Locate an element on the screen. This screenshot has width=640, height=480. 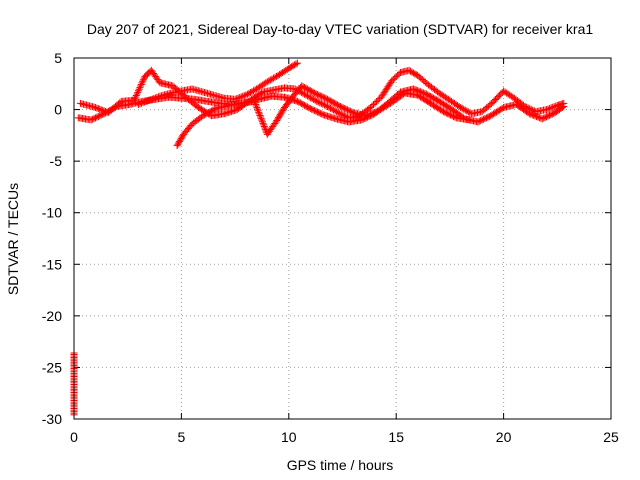
y-axis-label: SDTVAR / TECUs is located at coordinates (13, 239).